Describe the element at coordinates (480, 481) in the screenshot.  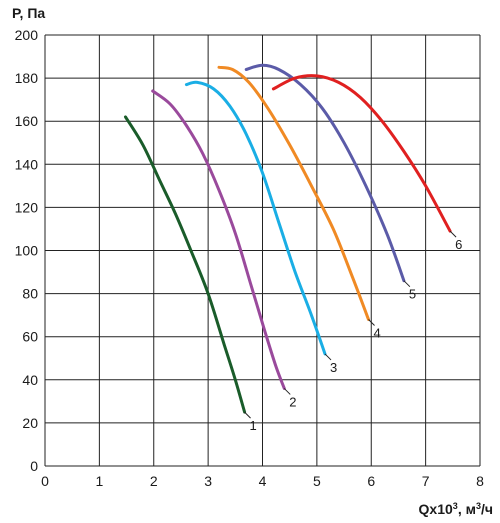
I see `x-tick-label: 8` at that location.